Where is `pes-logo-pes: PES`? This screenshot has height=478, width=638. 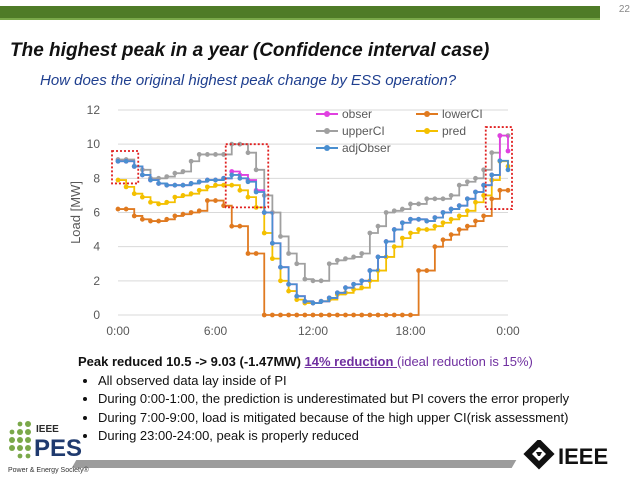 pes-logo-pes: PES is located at coordinates (58, 448).